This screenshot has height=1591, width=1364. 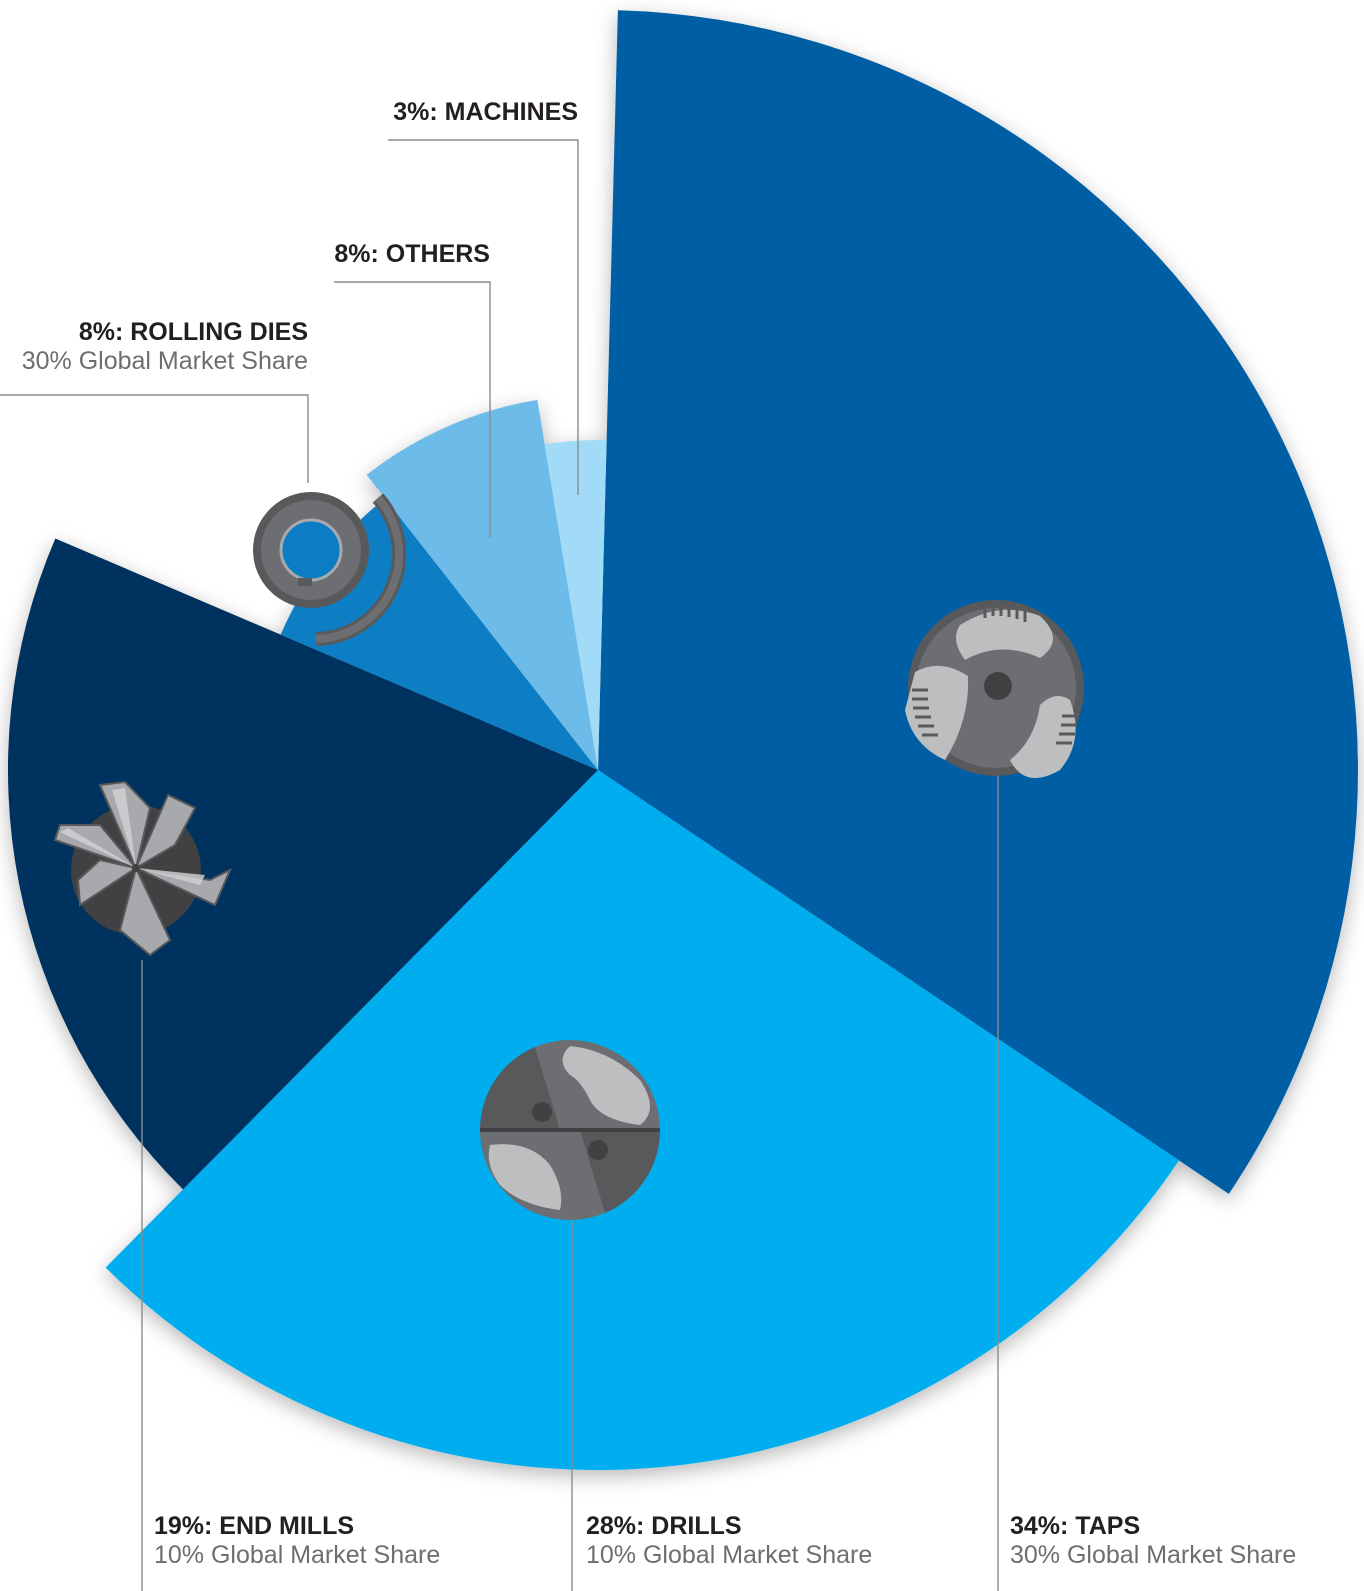 I want to click on label-drills: 28%: DRILLS 10% Global Market Share, so click(x=776, y=1541).